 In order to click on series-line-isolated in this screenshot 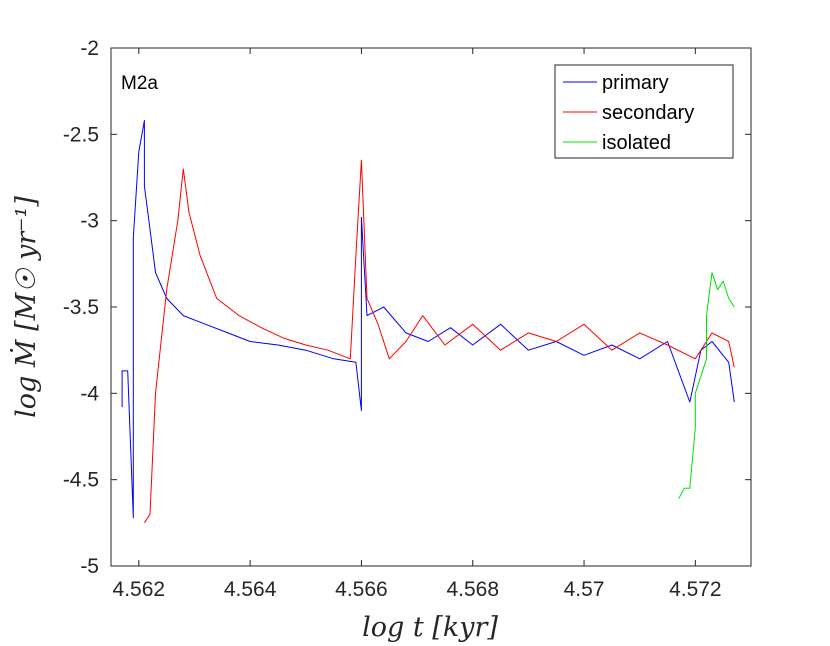, I will do `click(706, 385)`.